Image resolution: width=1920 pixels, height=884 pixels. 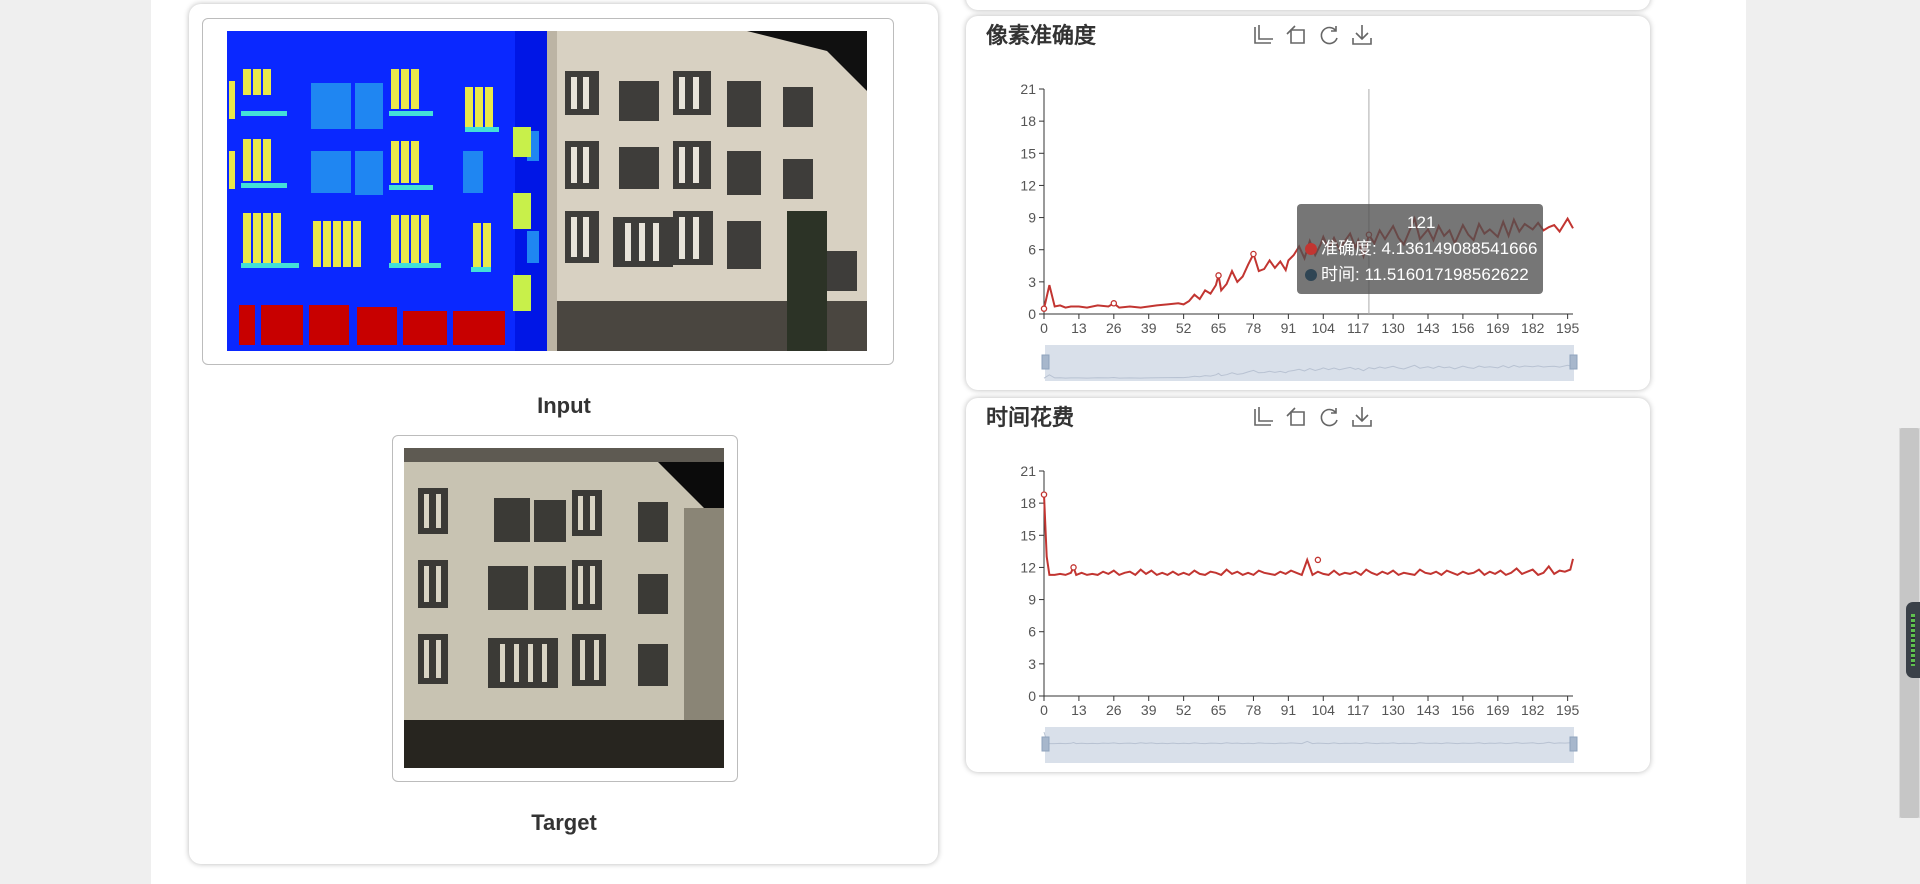 What do you see at coordinates (1308, 535) in the screenshot?
I see `series-line` at bounding box center [1308, 535].